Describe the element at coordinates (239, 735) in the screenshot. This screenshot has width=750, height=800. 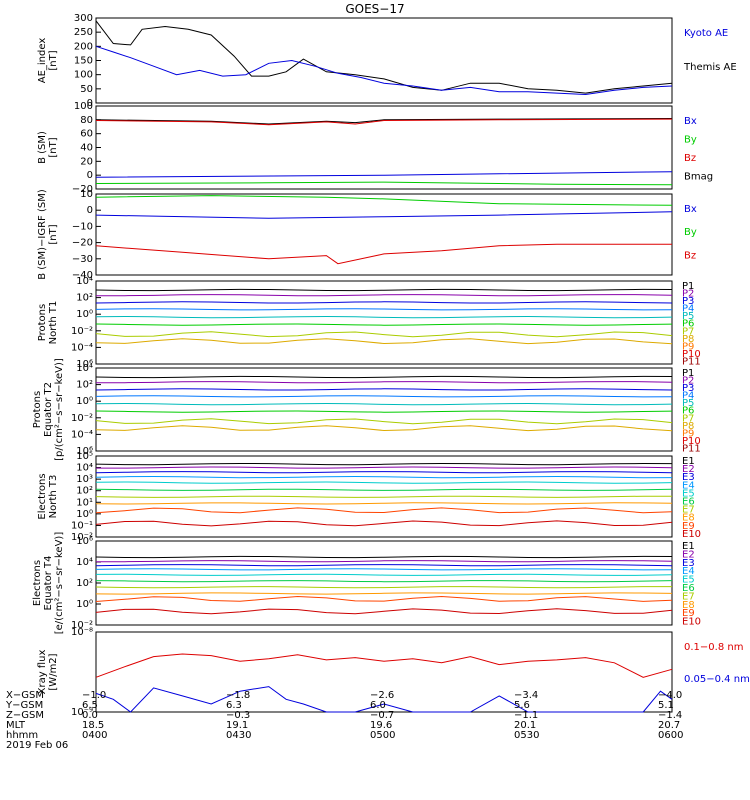
I see `footer-value: 0430` at that location.